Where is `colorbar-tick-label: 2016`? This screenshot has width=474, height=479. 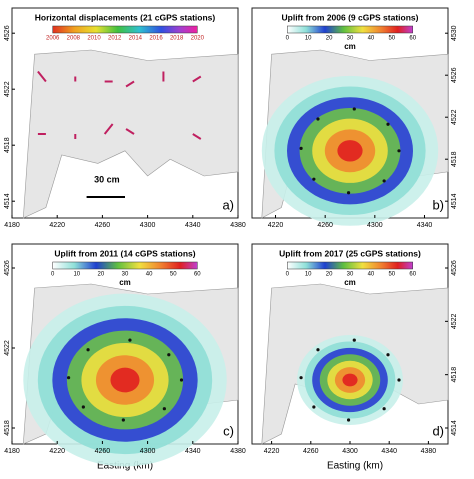
colorbar-tick-label: 2016 is located at coordinates (156, 39).